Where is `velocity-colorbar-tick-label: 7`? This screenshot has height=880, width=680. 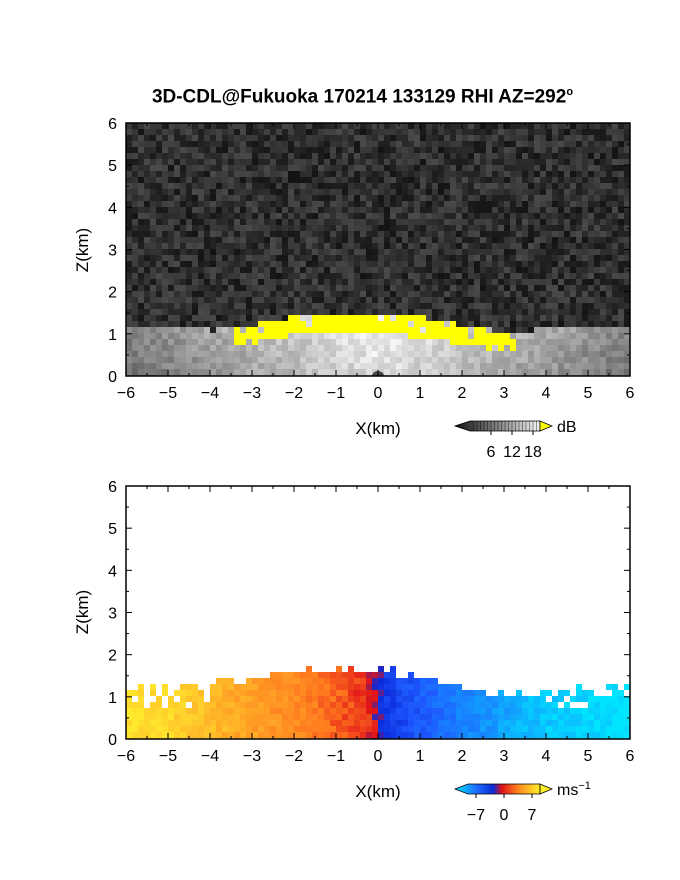 velocity-colorbar-tick-label: 7 is located at coordinates (532, 815).